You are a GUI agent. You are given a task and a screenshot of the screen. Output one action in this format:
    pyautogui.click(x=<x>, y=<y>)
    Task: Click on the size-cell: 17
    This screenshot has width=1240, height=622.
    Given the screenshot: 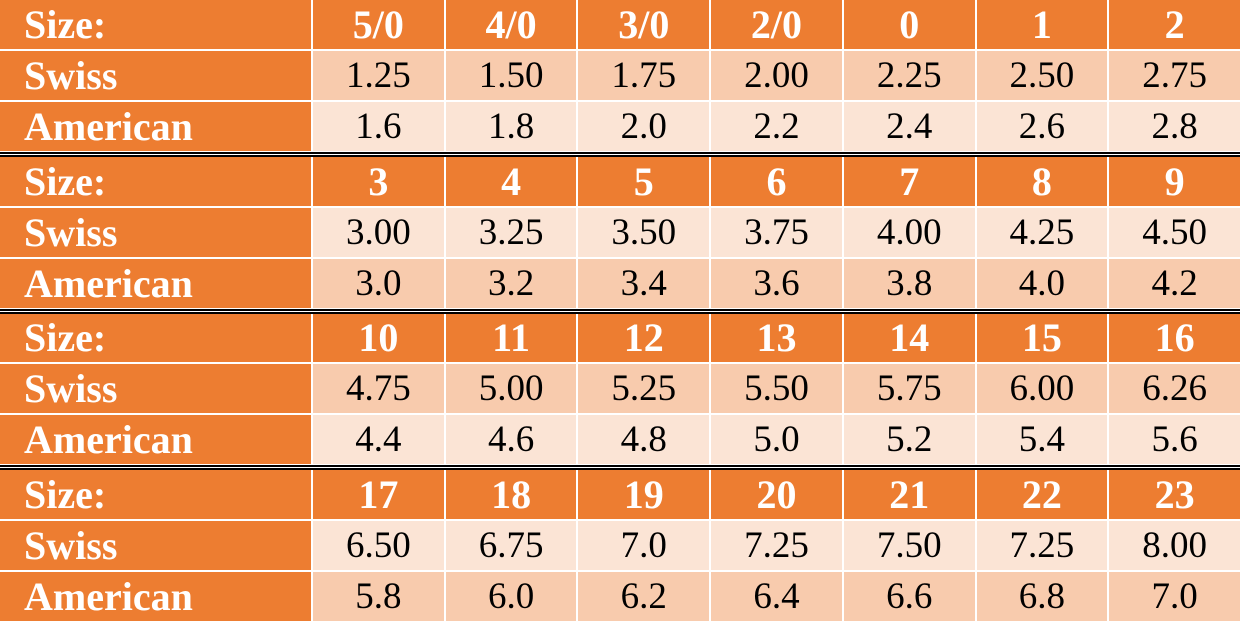 What is the action you would take?
    pyautogui.click(x=378, y=495)
    